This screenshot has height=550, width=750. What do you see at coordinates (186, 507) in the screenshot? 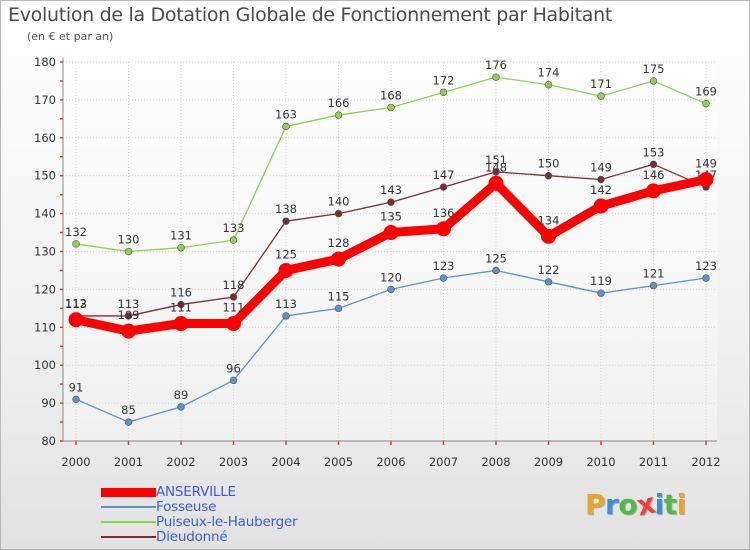
I see `legend-label-fosseuse: Fosseuse` at bounding box center [186, 507].